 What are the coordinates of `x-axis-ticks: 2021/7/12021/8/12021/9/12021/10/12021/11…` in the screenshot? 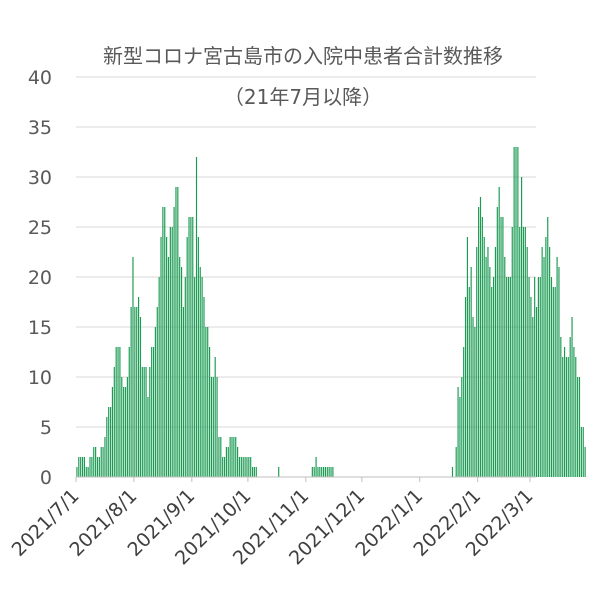 It's located at (273, 523).